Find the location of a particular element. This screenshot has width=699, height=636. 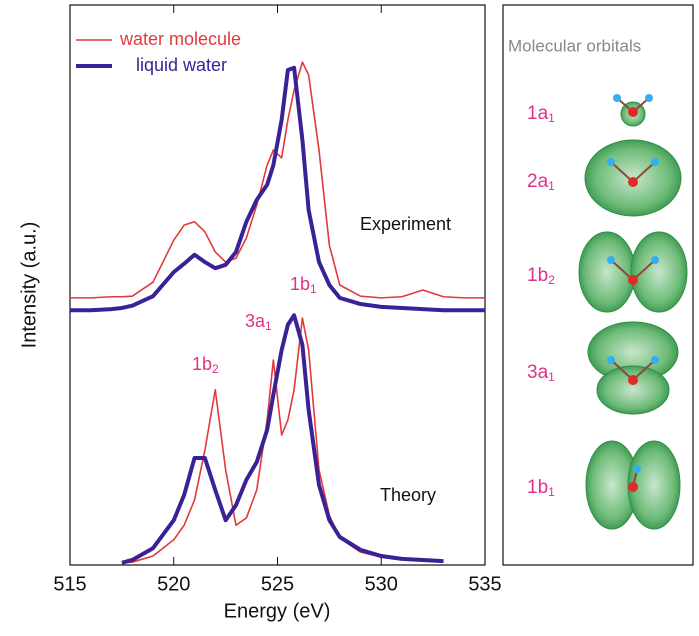

peak-label: 1b2 is located at coordinates (205, 365).